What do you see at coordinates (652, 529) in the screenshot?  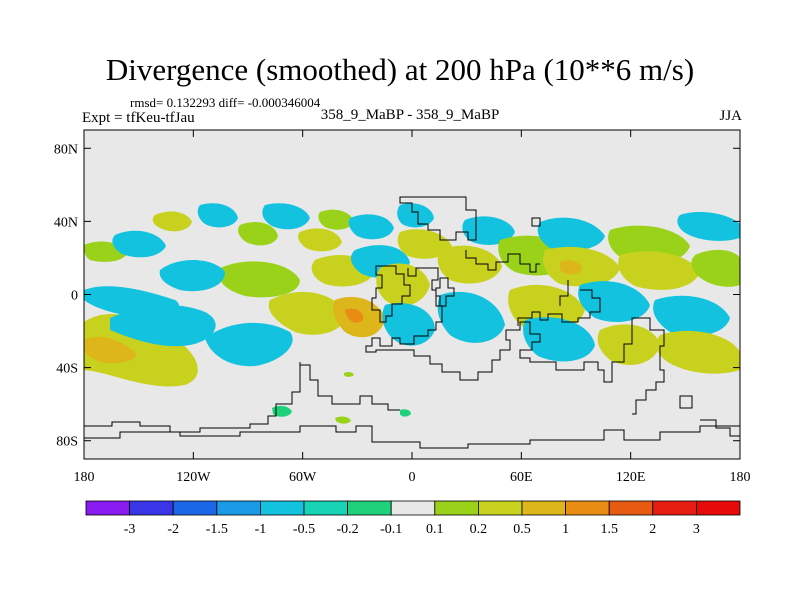 I see `colorbar-label: 2` at bounding box center [652, 529].